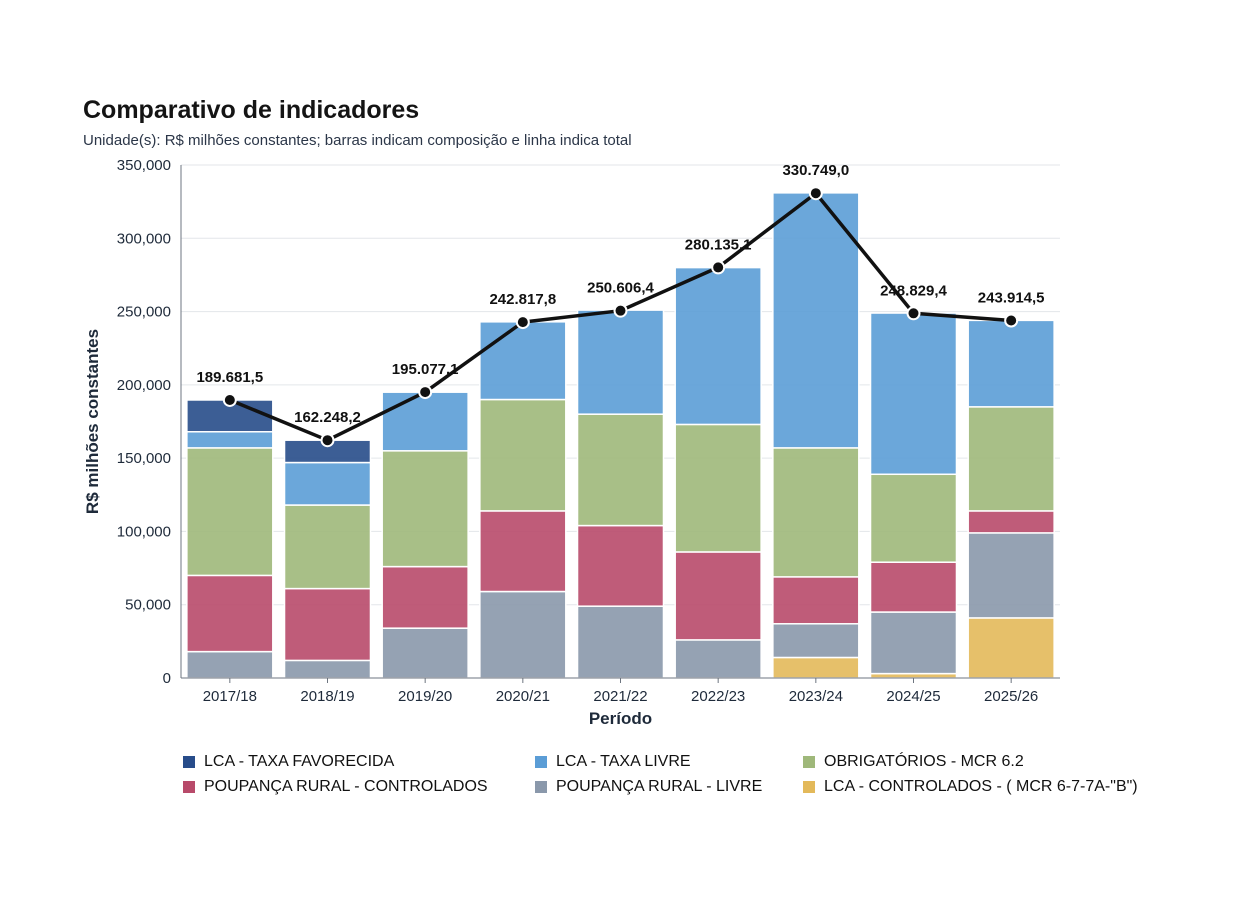  Describe the element at coordinates (718, 244) in the screenshot. I see `total-data-label: 280.135,1` at that location.